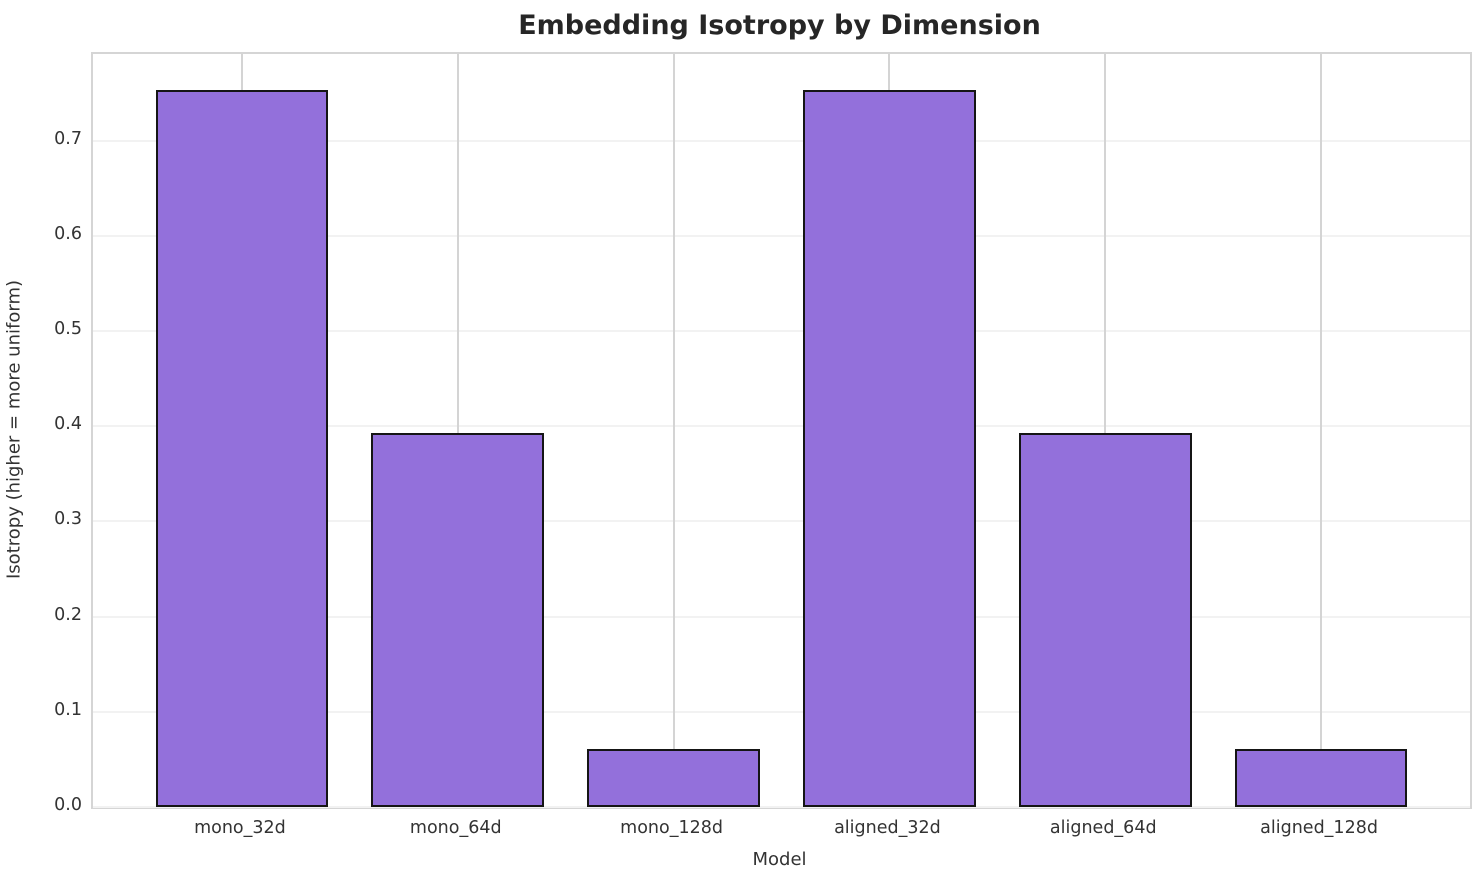 The width and height of the screenshot is (1484, 885). Describe the element at coordinates (68, 138) in the screenshot. I see `y-tick-label: 0.7` at that location.